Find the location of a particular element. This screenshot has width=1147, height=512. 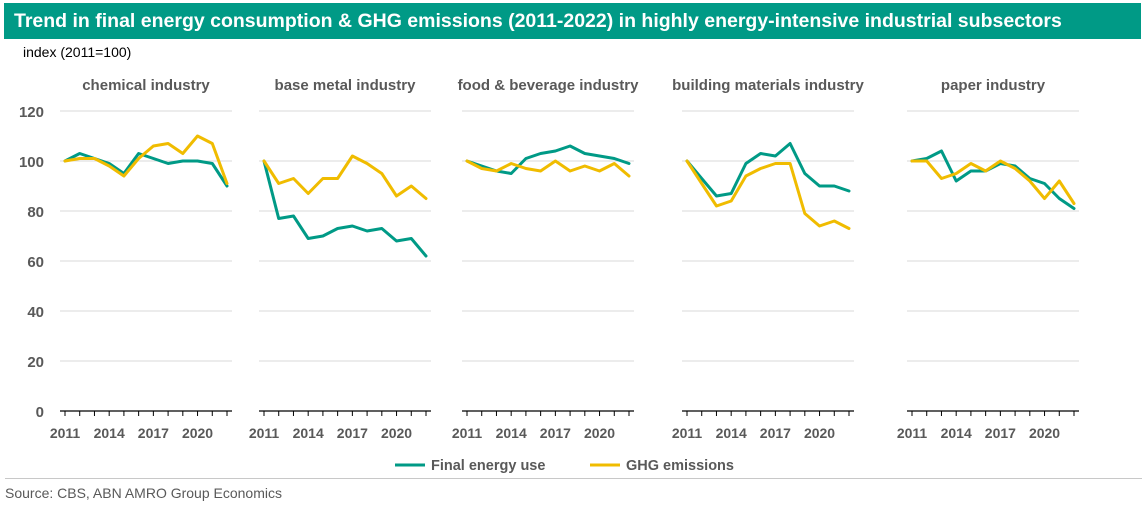

legend-label-final-energy-use: Final energy use is located at coordinates (488, 466).